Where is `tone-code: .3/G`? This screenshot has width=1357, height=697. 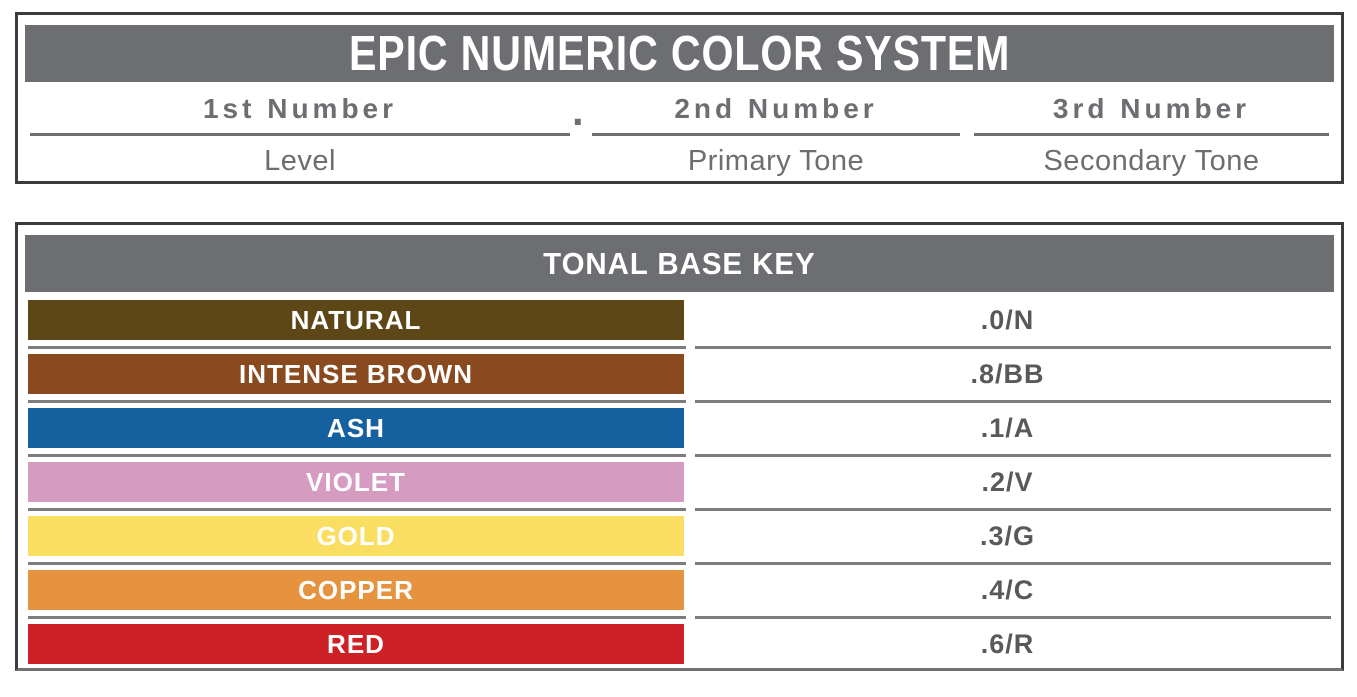 tone-code: .3/G is located at coordinates (1007, 535).